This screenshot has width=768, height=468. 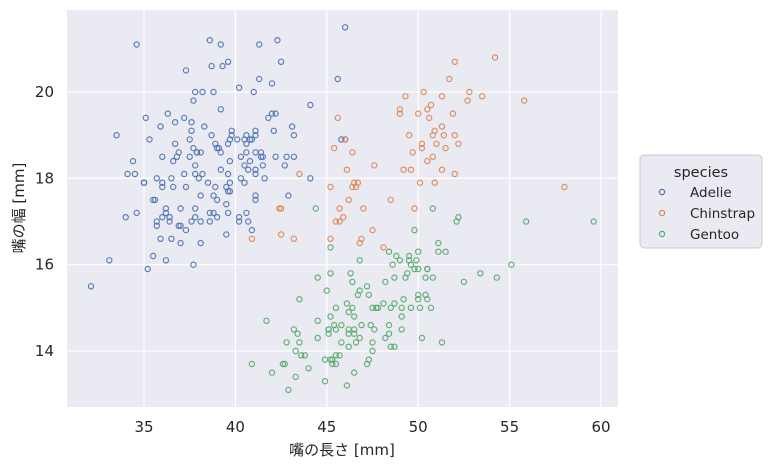 I want to click on x-axis-label: 嘴の長さ [mm], so click(x=342, y=450).